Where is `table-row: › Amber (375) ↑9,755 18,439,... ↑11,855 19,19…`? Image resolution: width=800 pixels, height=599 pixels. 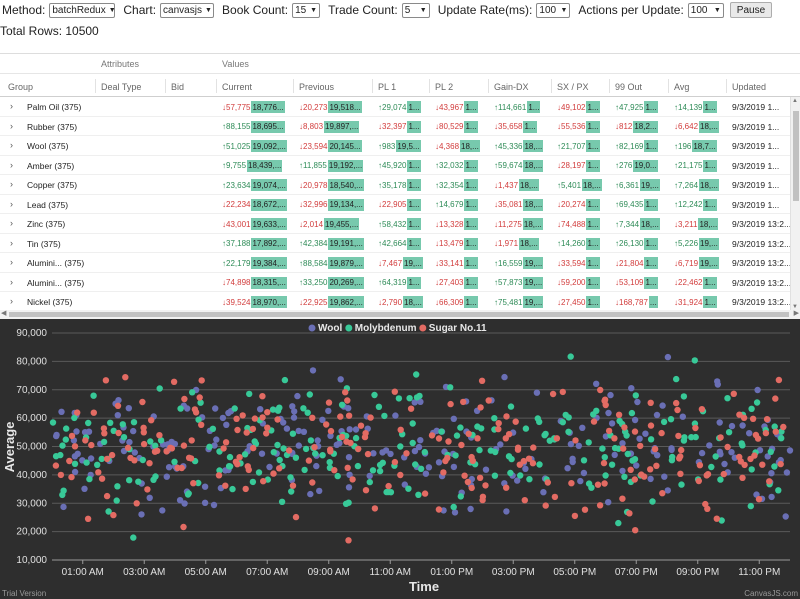
table-row: › Amber (375) ↑9,755 18,439,... ↑11,855 19,19… is located at coordinates (395, 165).